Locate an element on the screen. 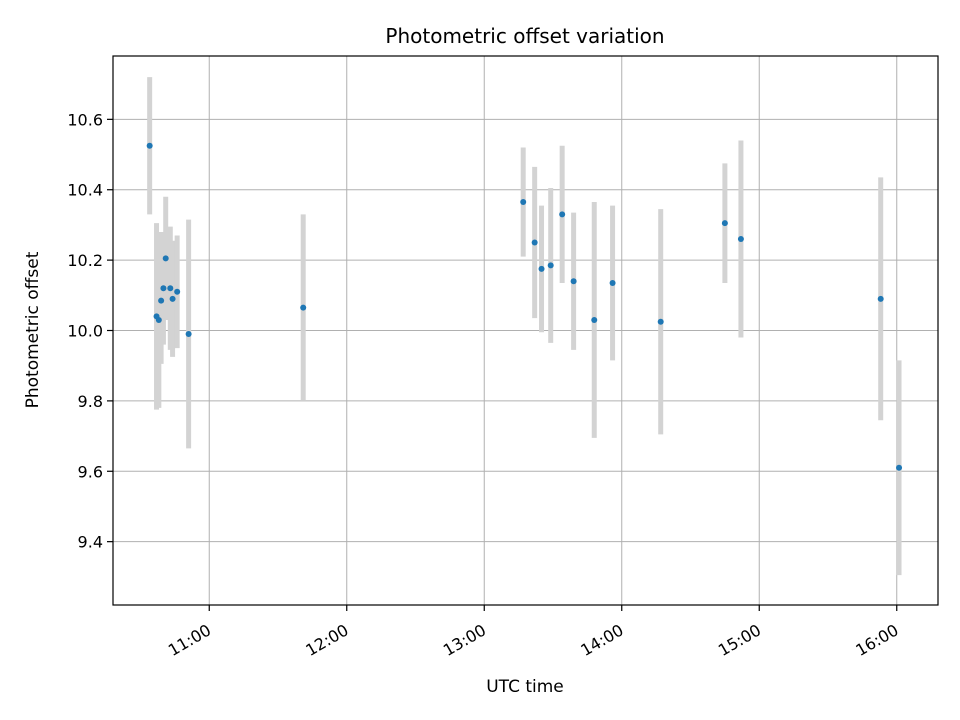 The image size is (960, 720). y-tick-label: 10.6 is located at coordinates (85, 119).